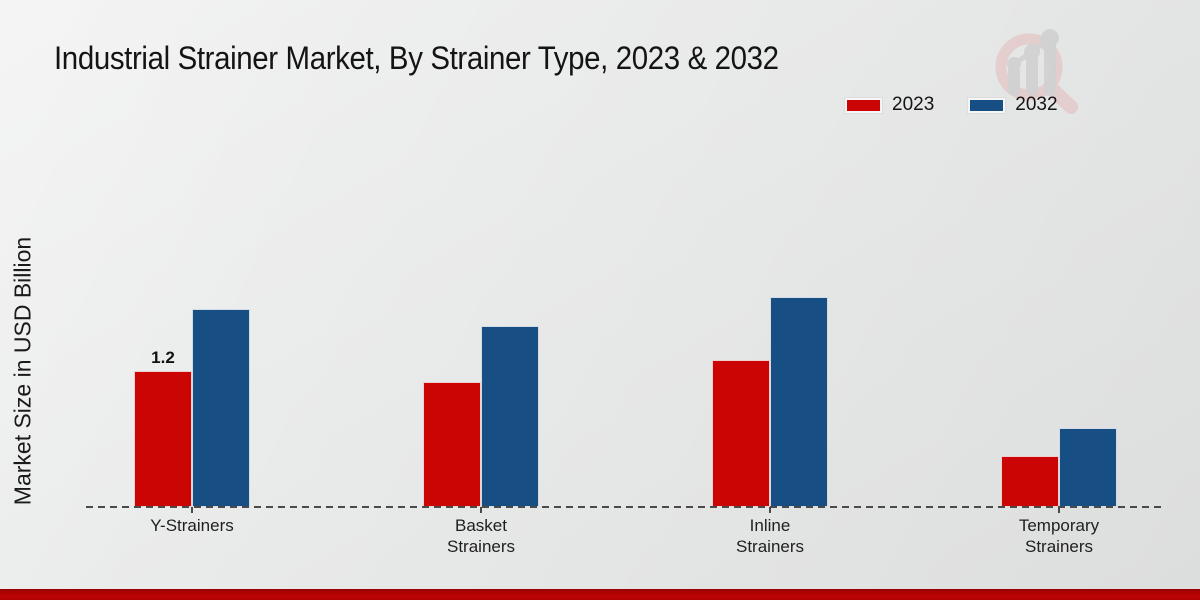  Describe the element at coordinates (163, 357) in the screenshot. I see `bar-value-label: 1.2` at that location.